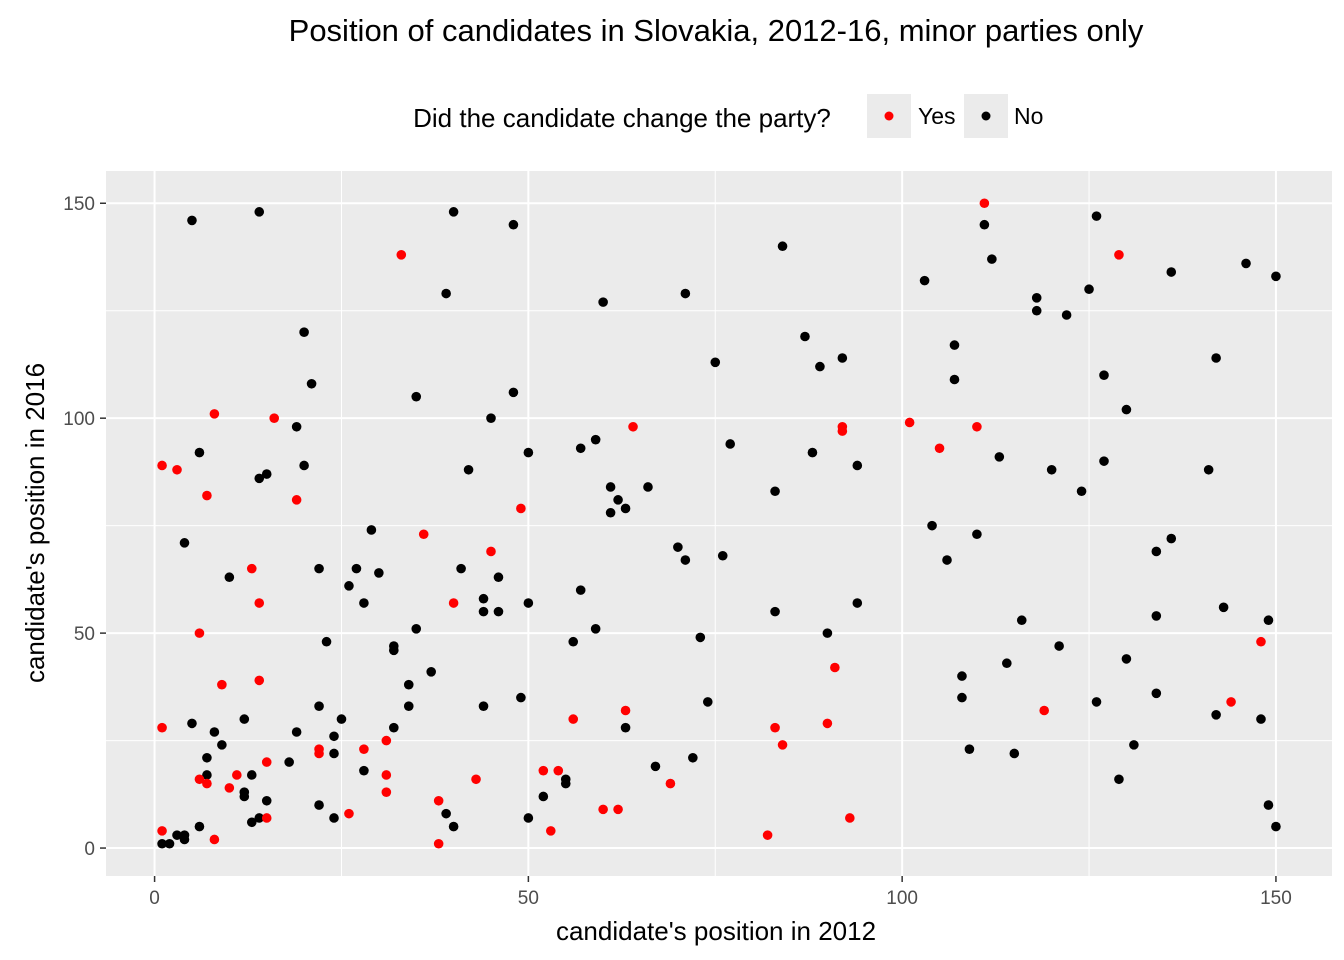  Describe the element at coordinates (986, 116) in the screenshot. I see `legend-swatch-no` at that location.